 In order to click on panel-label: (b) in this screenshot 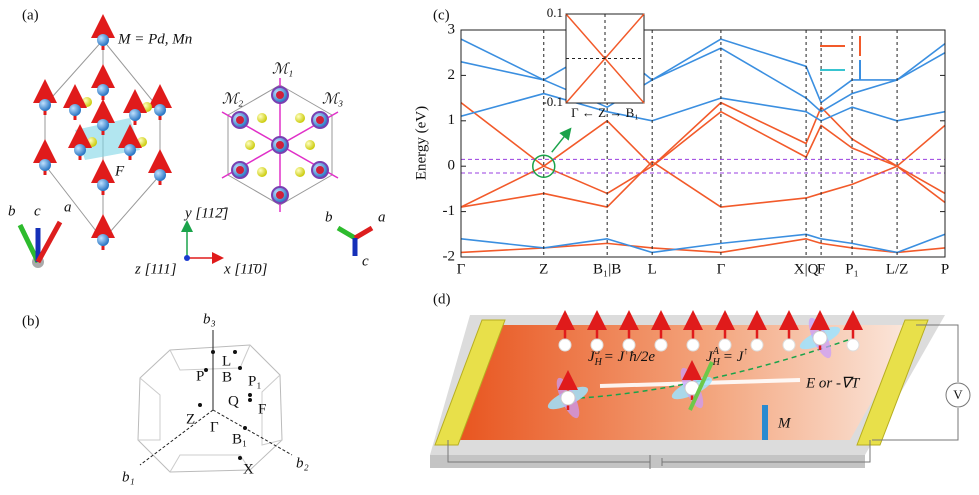, I will do `click(31, 321)`.